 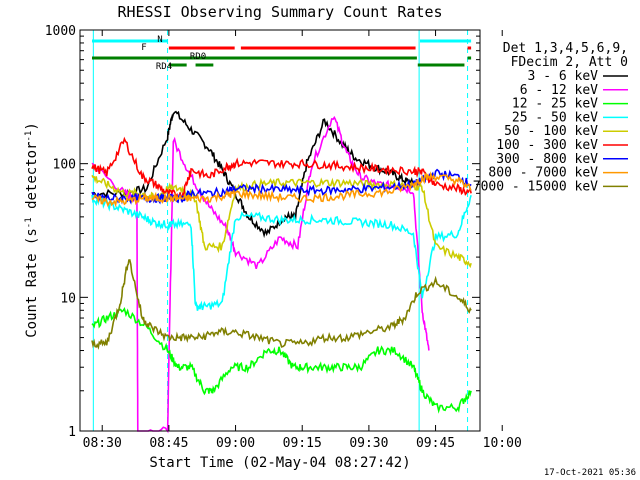 I want to click on footer-date: 17-Oct-2021 05:36, so click(x=590, y=473).